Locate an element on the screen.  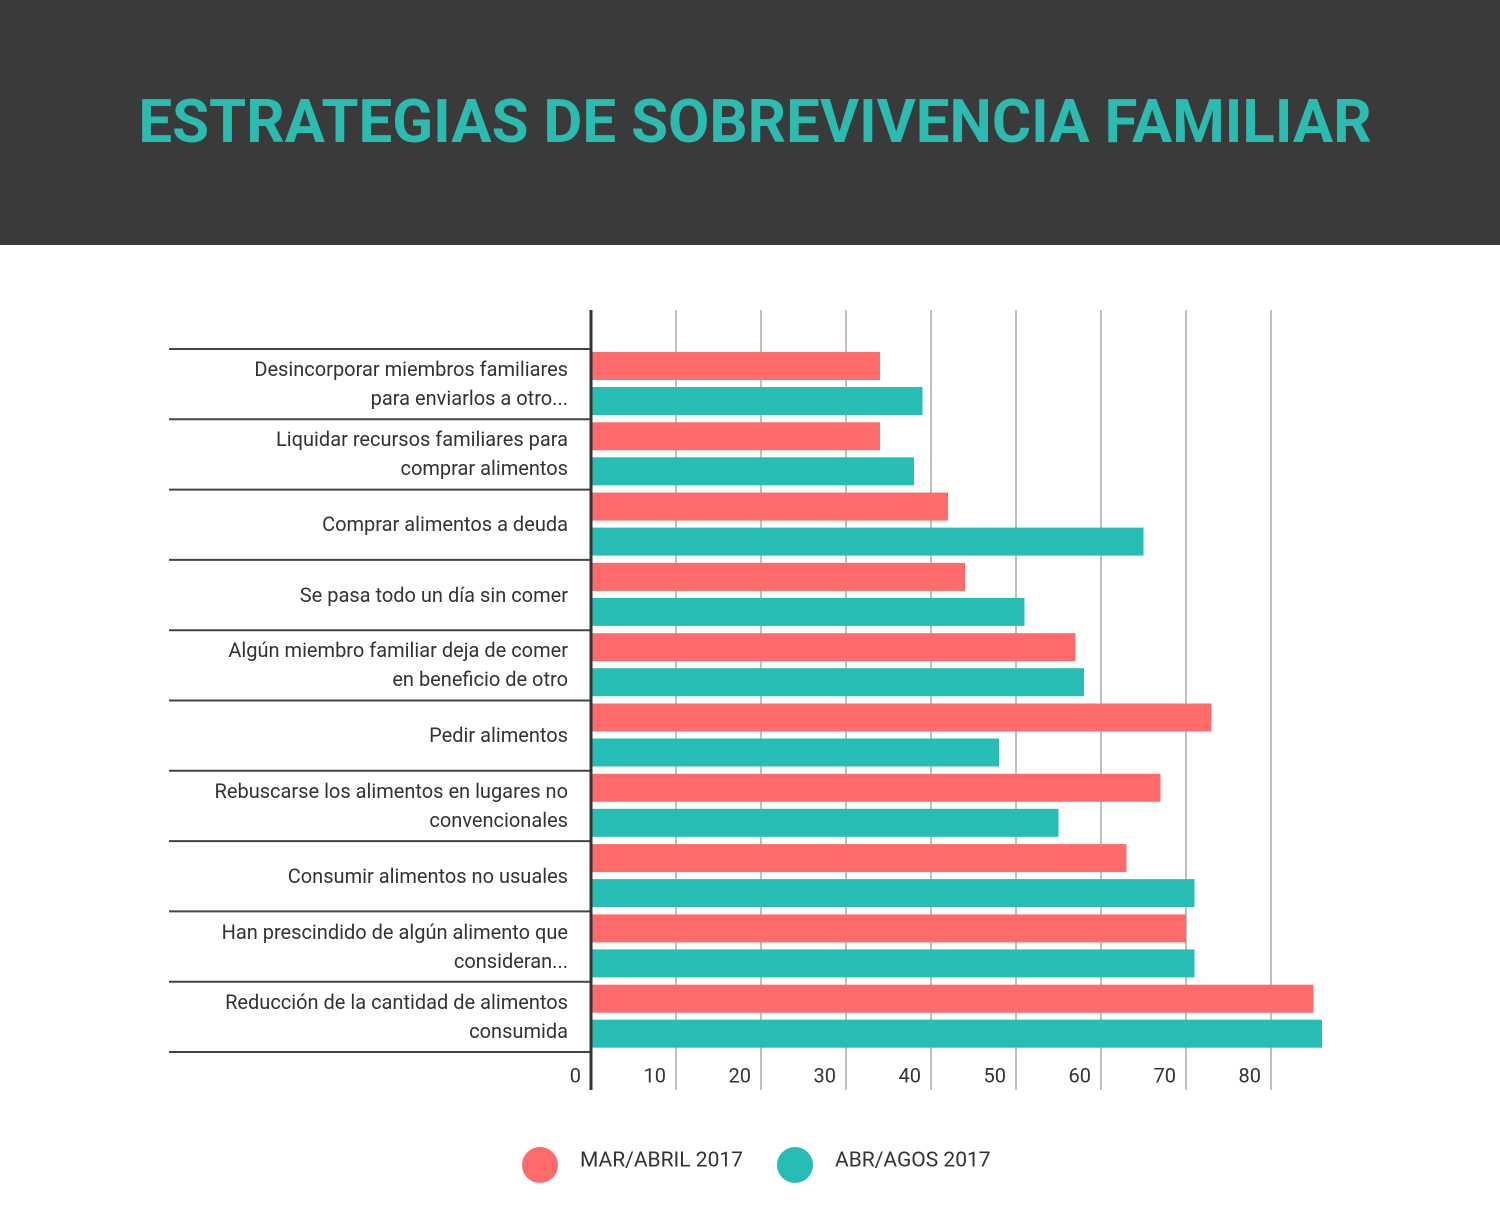
x-tick-label: 50 is located at coordinates (995, 1075).